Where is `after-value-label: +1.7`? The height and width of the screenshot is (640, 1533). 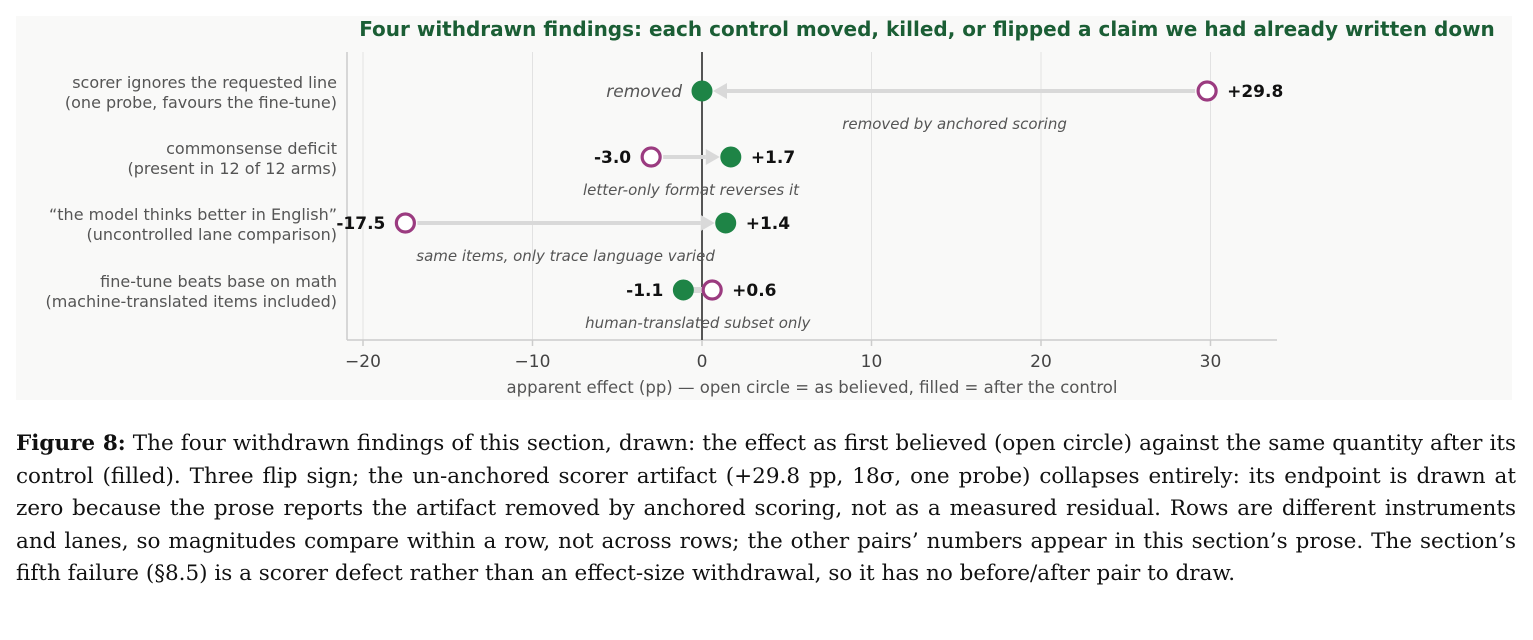
after-value-label: +1.7 is located at coordinates (773, 158).